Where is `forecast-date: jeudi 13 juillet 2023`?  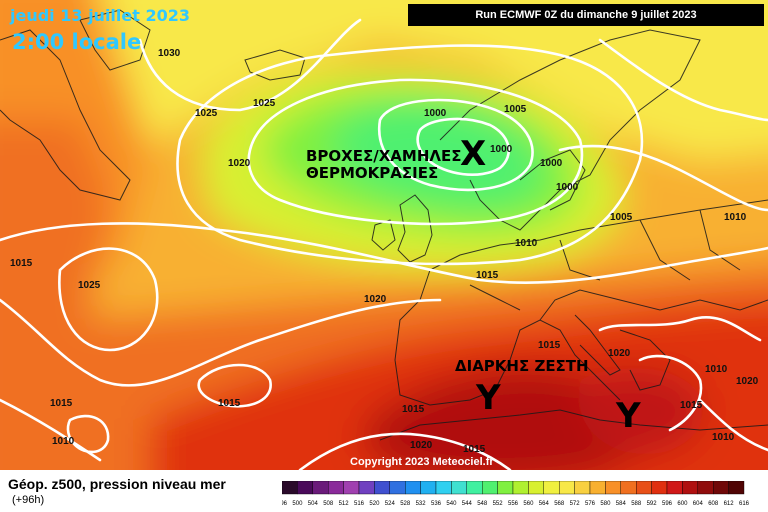
forecast-date: jeudi 13 juillet 2023 is located at coordinates (100, 15).